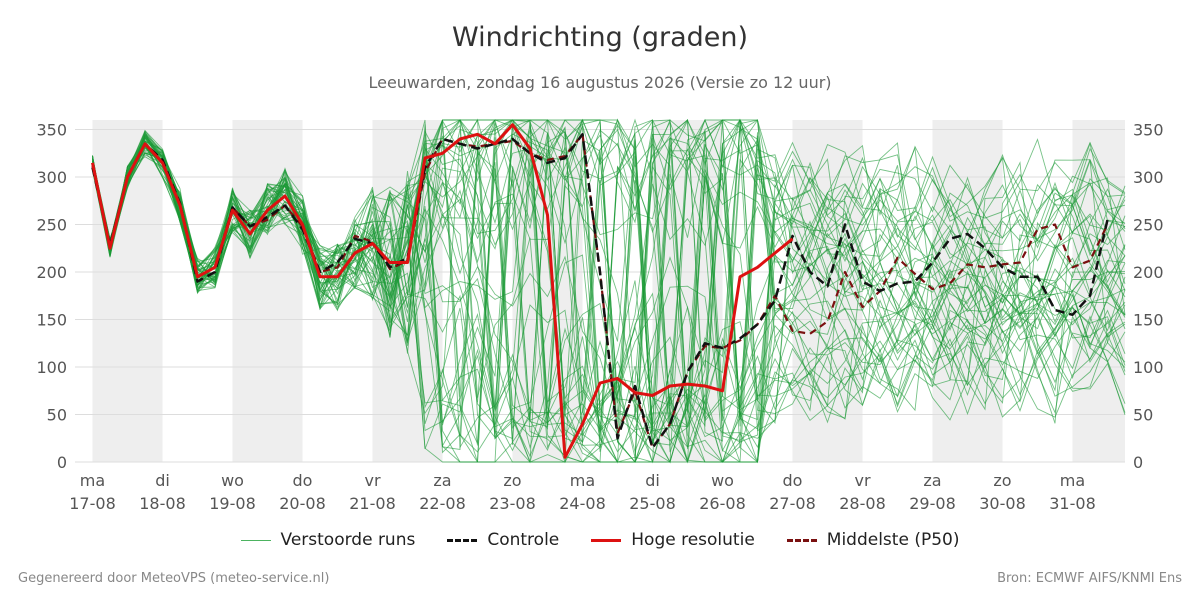 This screenshot has height=600, width=1200. Describe the element at coordinates (792, 503) in the screenshot. I see `xtick-date-10: 27-08` at that location.